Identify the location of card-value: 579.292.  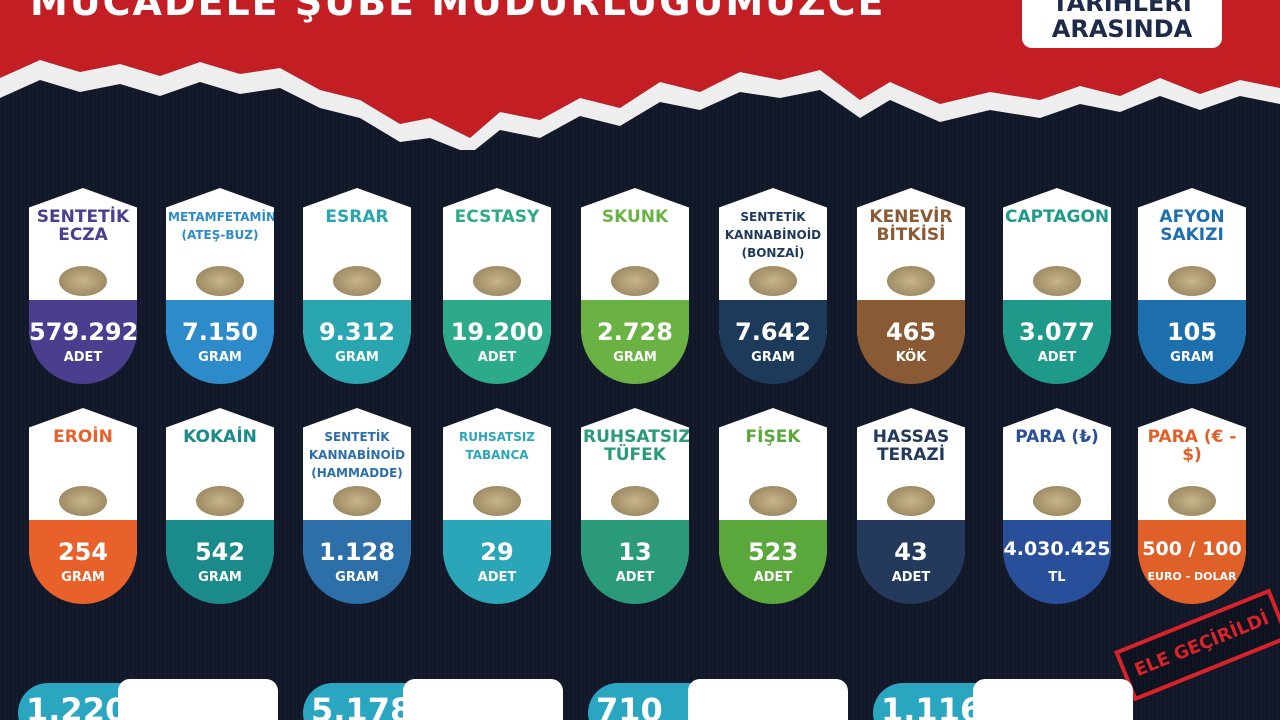
(84, 332).